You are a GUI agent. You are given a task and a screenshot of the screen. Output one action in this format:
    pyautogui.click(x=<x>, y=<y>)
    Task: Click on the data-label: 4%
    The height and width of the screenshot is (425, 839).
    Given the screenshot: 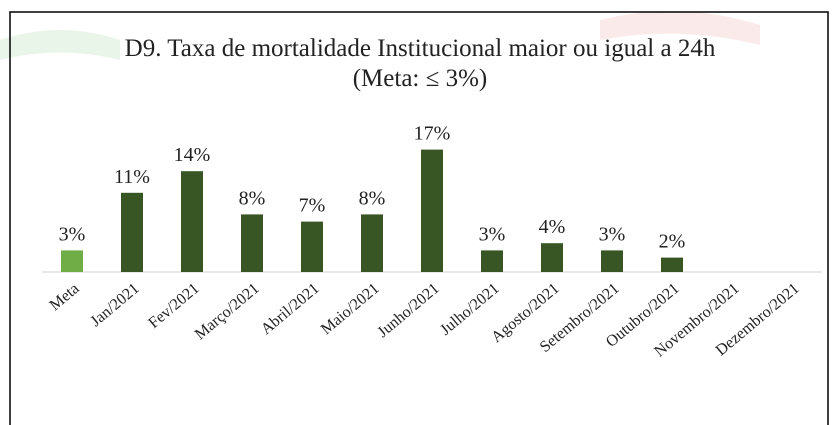 What is the action you would take?
    pyautogui.click(x=552, y=227)
    